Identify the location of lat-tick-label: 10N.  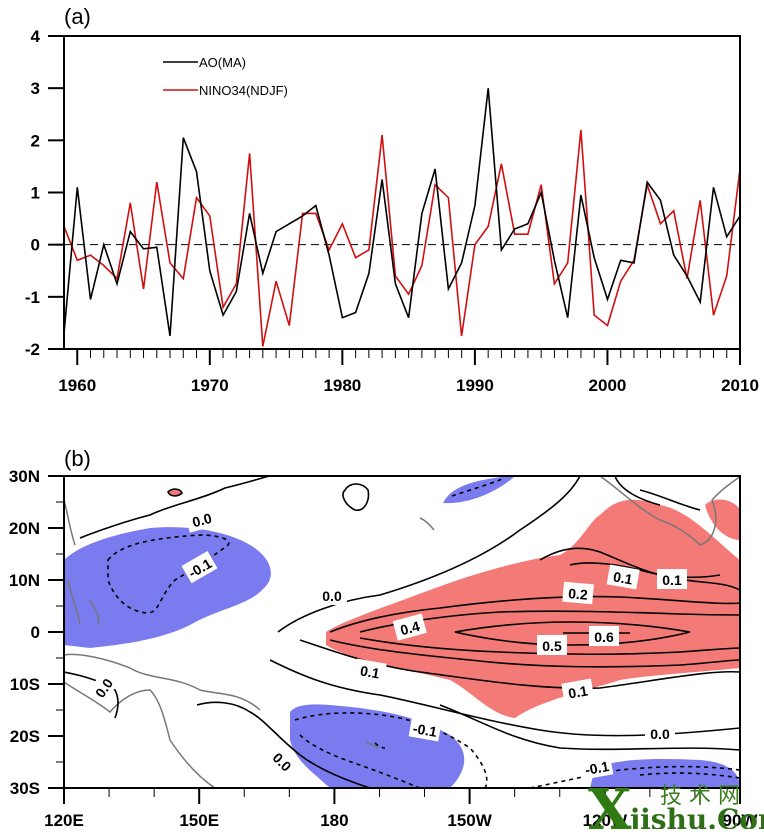
(24, 580).